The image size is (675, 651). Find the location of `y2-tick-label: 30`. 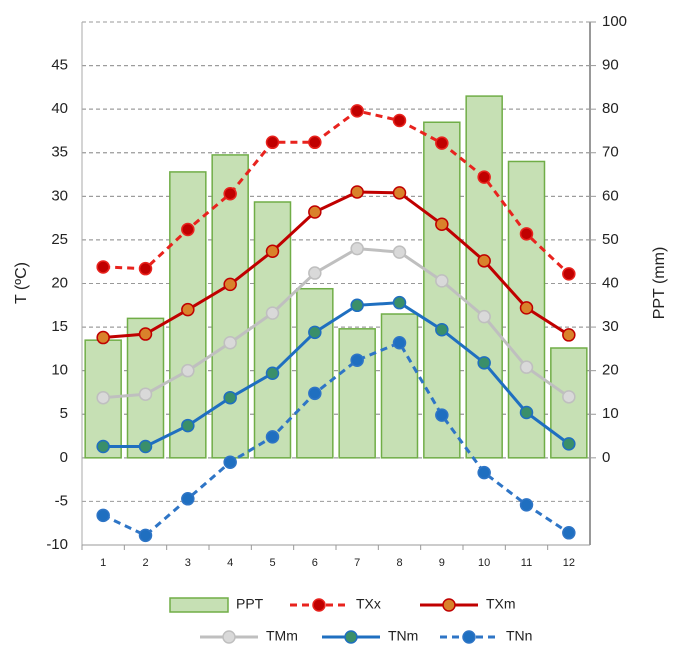

y2-tick-label: 30 is located at coordinates (610, 326).